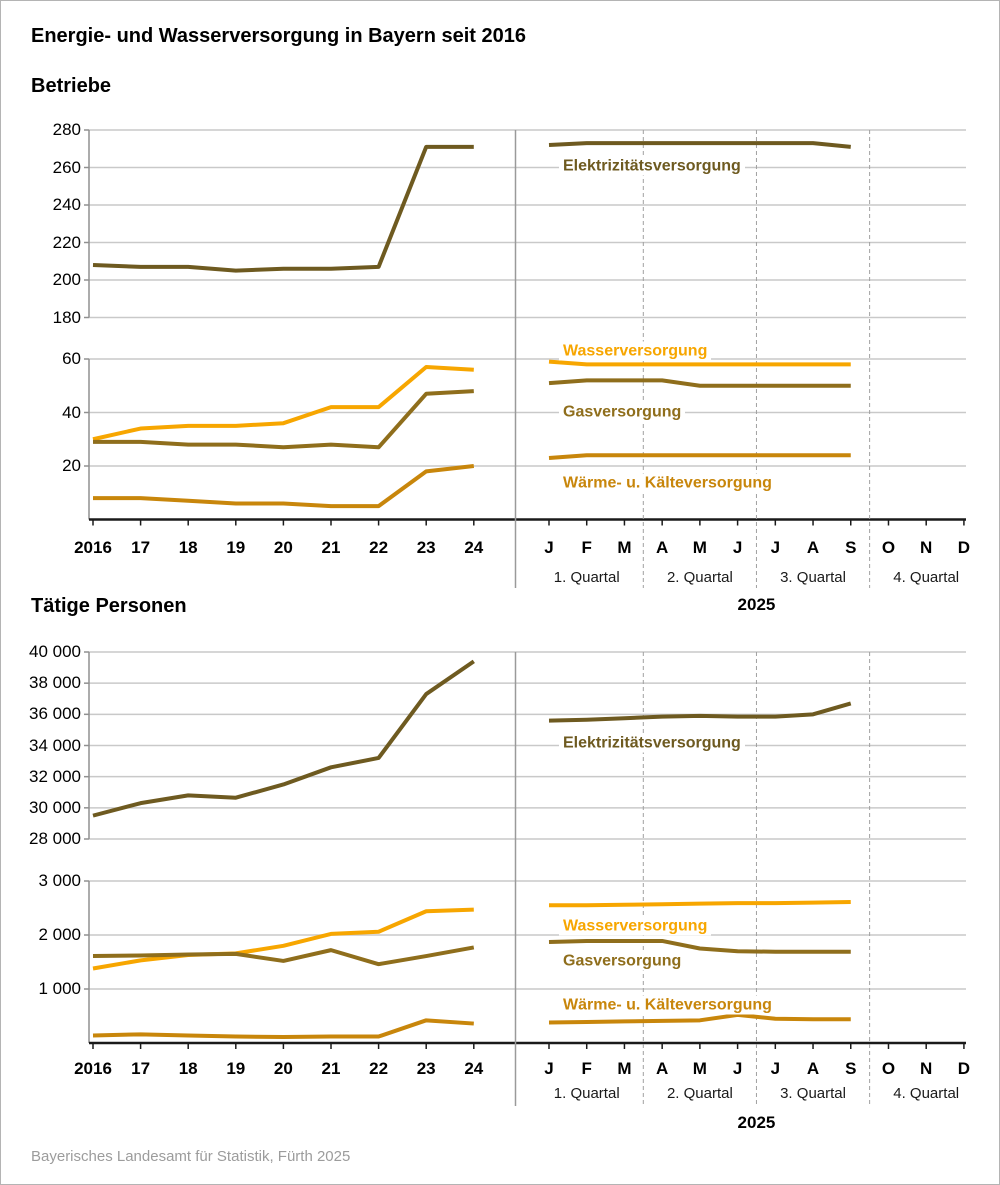 This screenshot has width=1000, height=1185. I want to click on section-heading-taetige-personen: Tätige Personen, so click(109, 606).